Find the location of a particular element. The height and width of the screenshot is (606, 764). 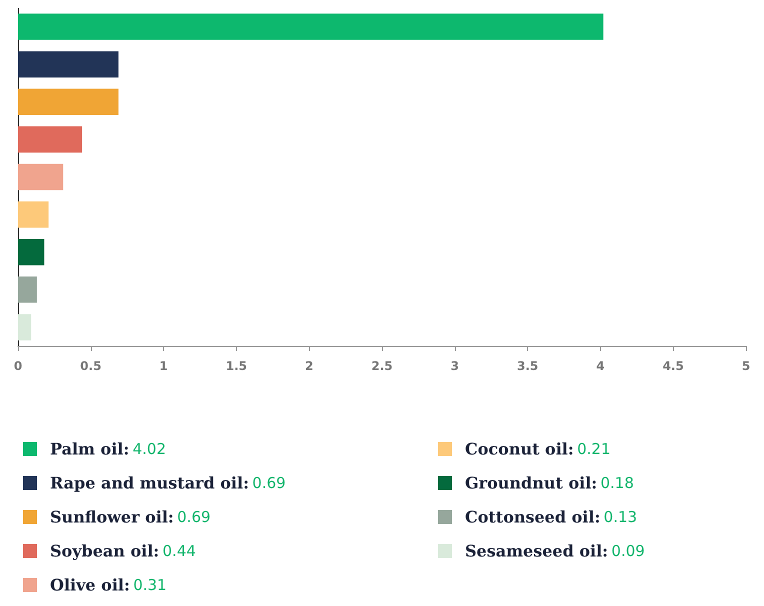

legend-label: Olive oil: 0.31 is located at coordinates (108, 585).